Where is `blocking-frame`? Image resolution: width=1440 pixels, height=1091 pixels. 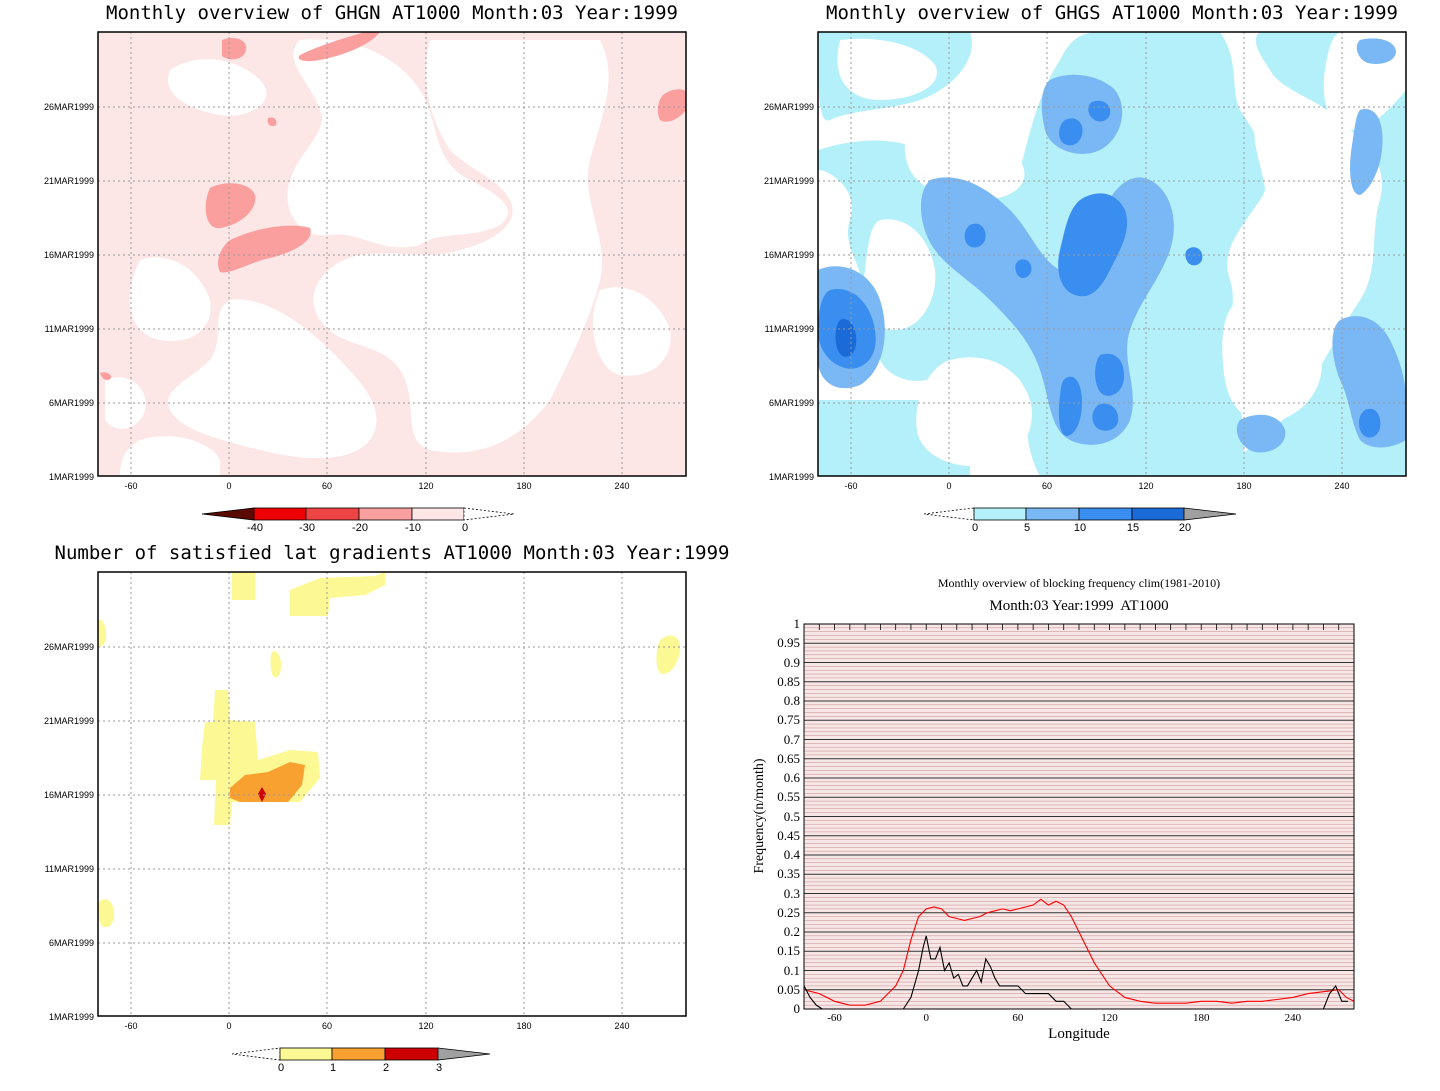 blocking-frame is located at coordinates (1079, 816).